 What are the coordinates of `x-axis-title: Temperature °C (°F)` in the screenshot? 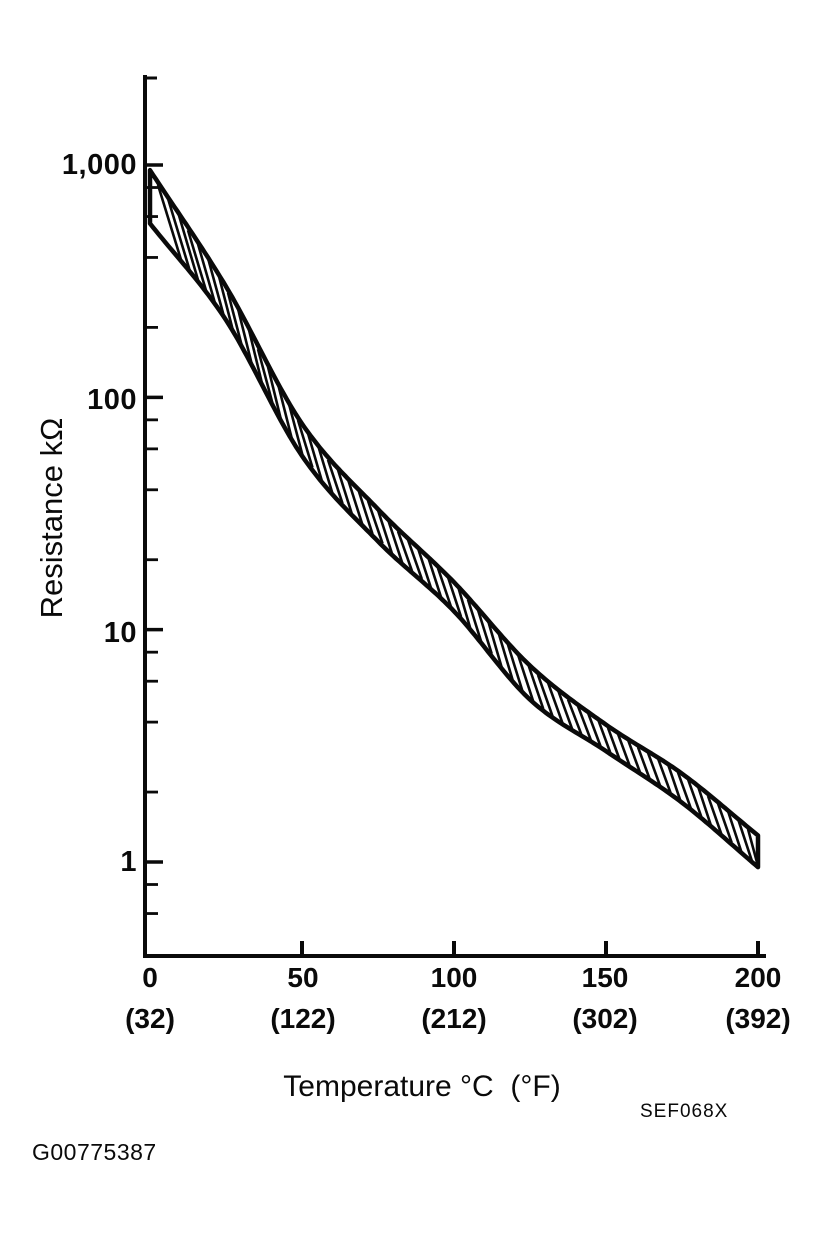 It's located at (422, 1086).